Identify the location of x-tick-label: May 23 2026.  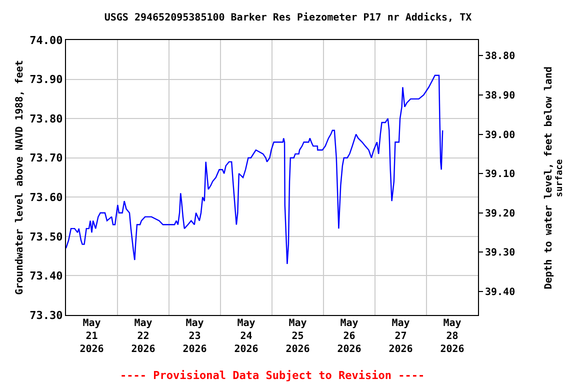
(194, 336).